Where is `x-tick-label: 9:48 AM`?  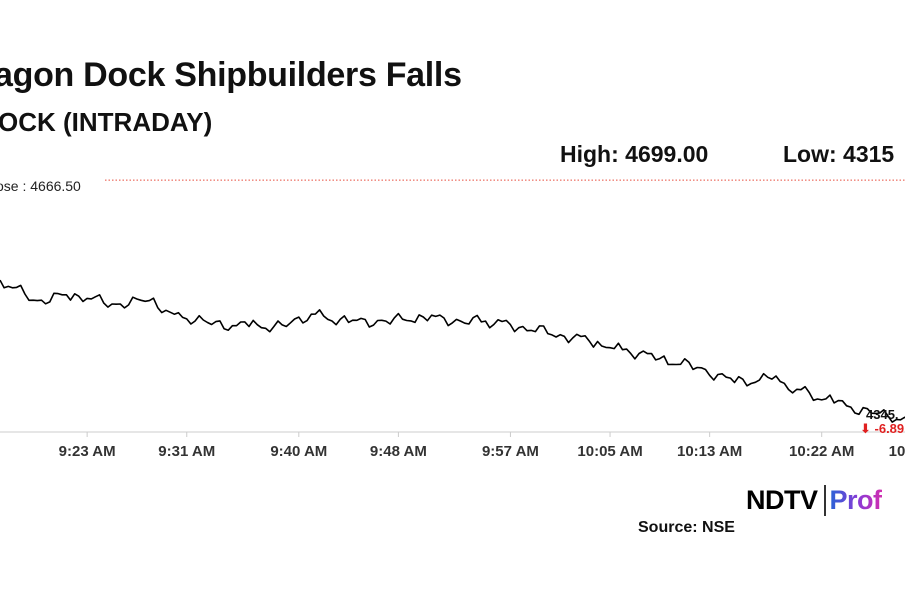
x-tick-label: 9:48 AM is located at coordinates (398, 451).